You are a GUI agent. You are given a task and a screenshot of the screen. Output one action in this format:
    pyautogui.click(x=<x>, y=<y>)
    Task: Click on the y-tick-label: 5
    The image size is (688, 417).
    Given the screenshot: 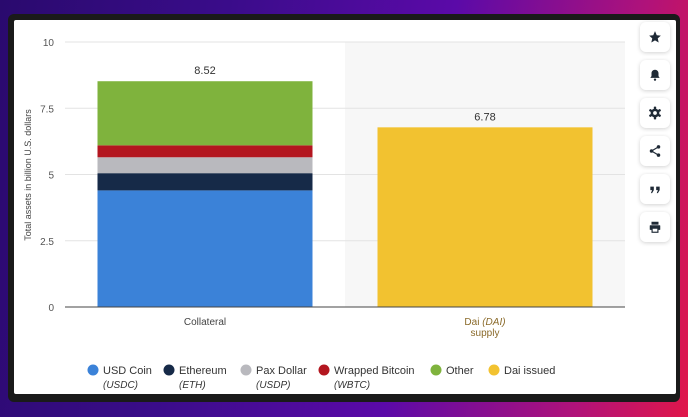 What is the action you would take?
    pyautogui.click(x=51, y=176)
    